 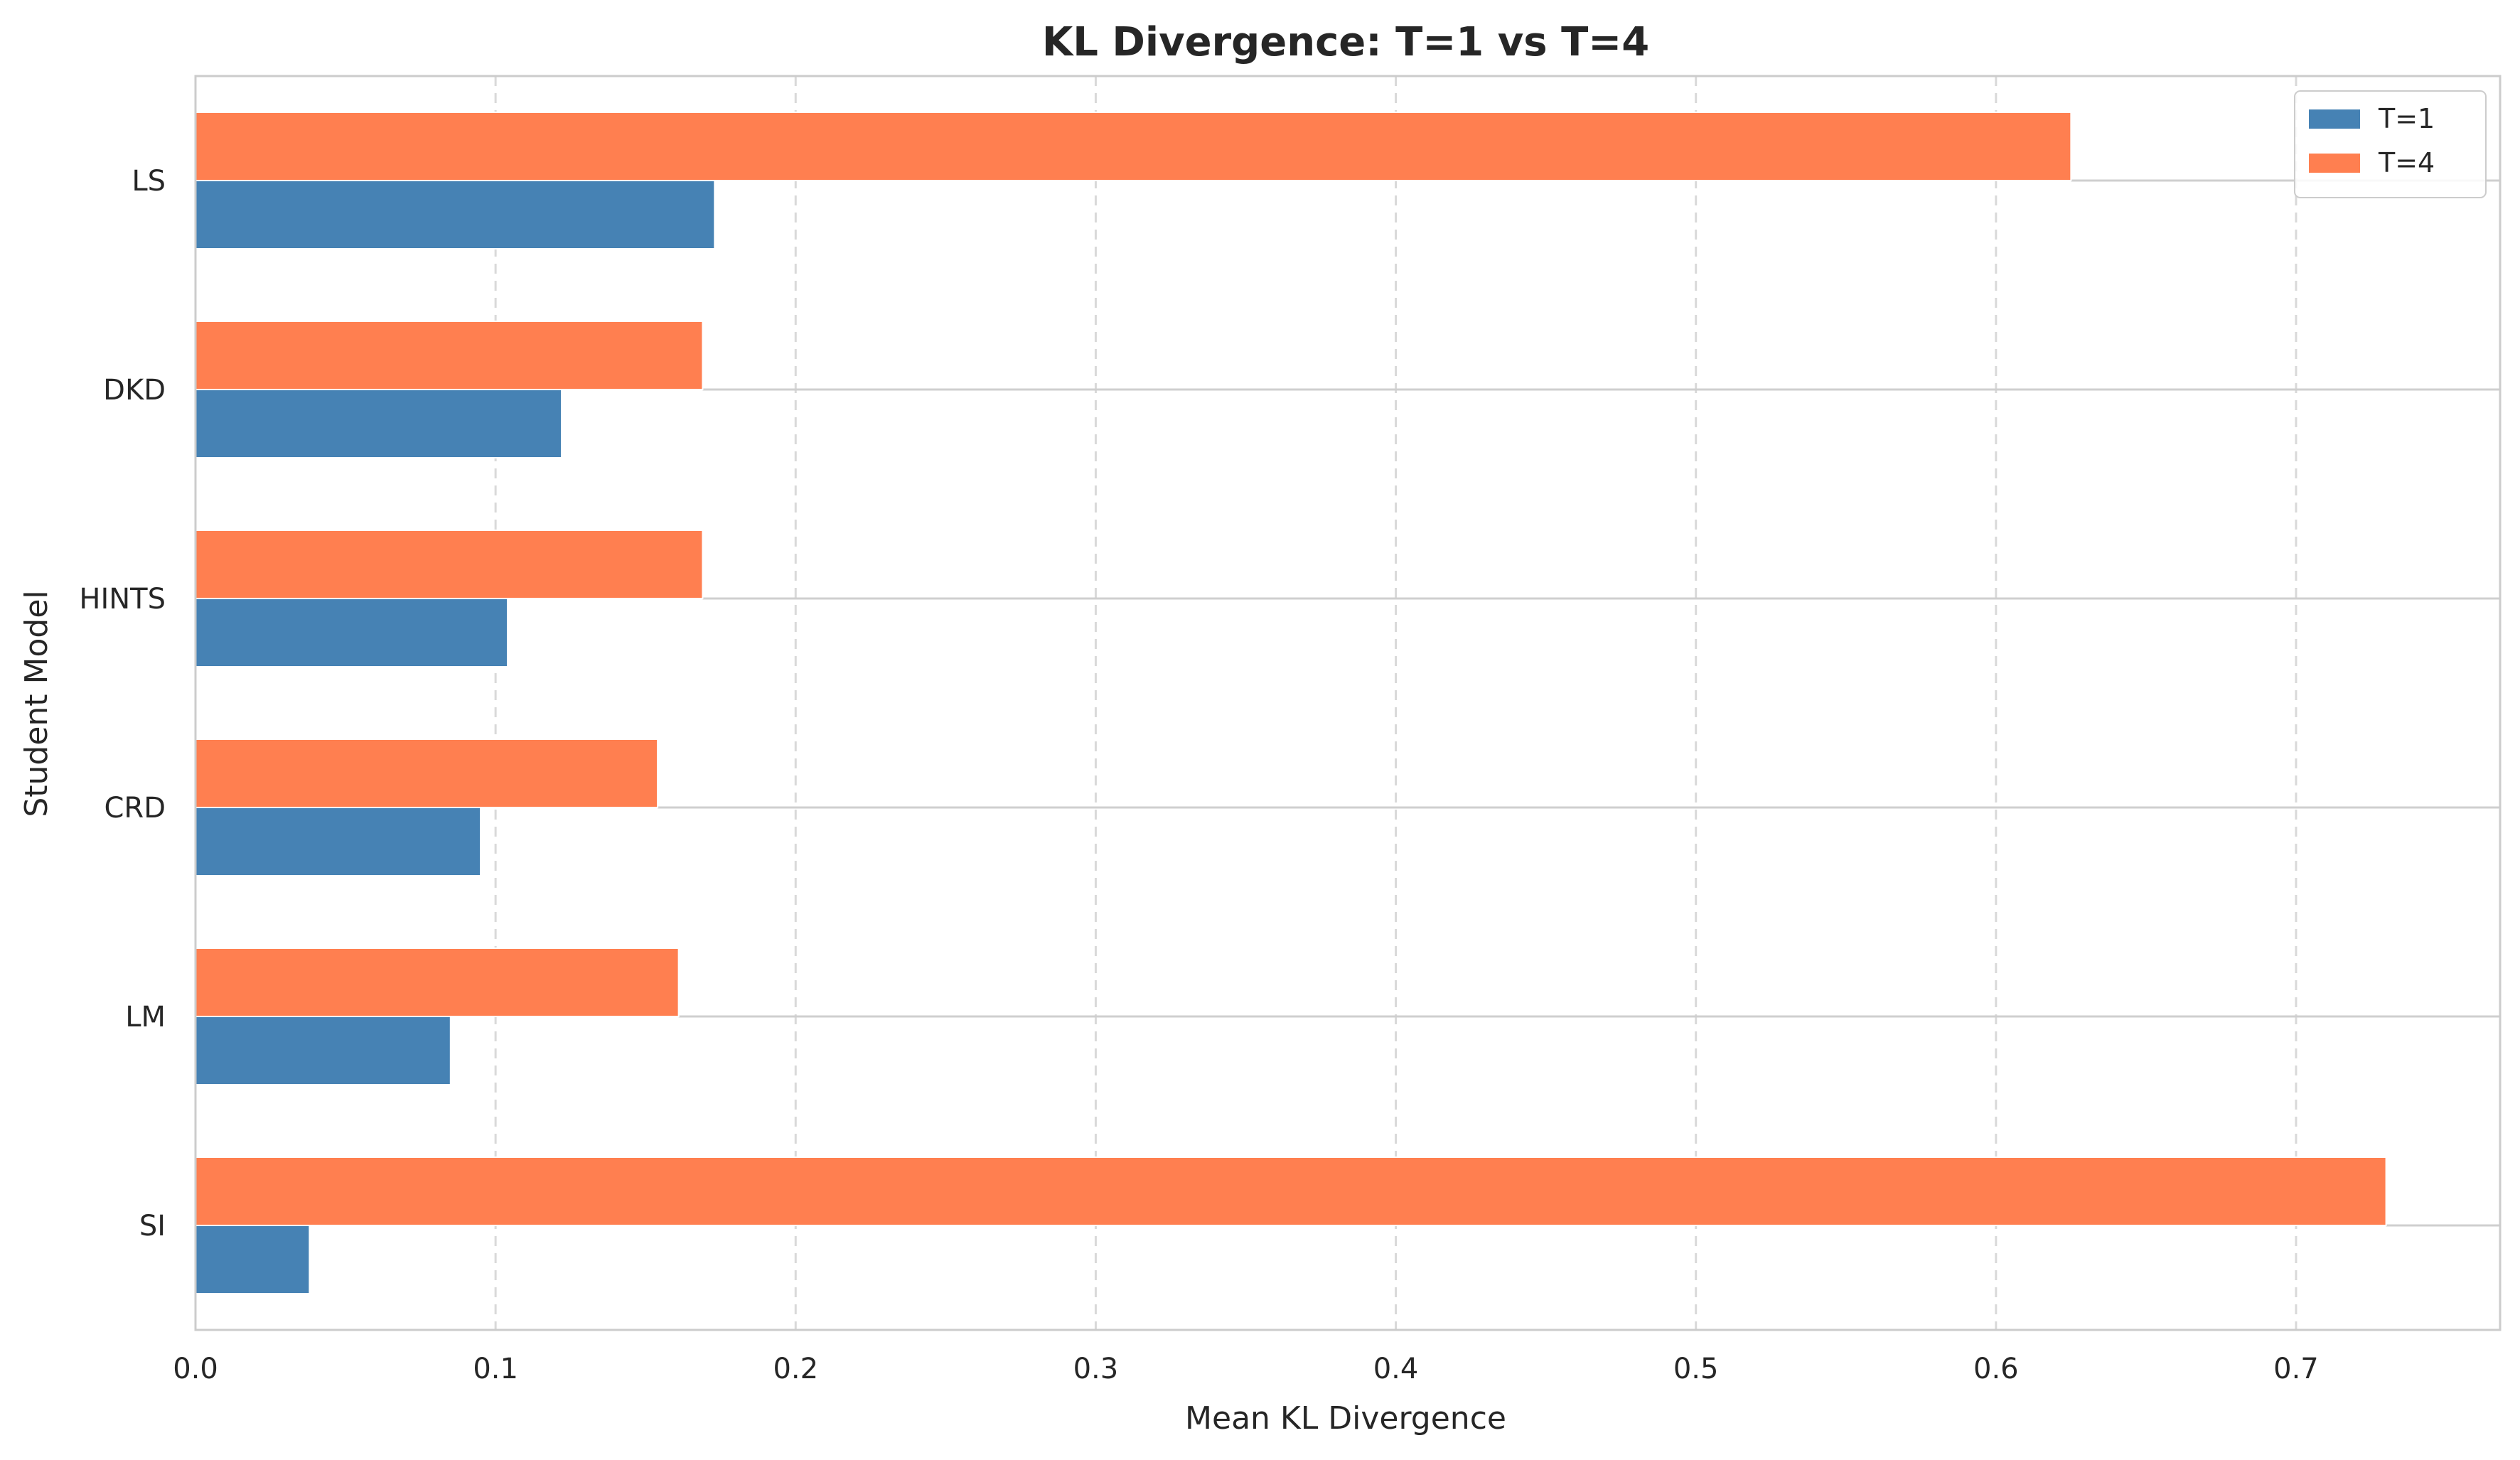 What do you see at coordinates (2406, 118) in the screenshot?
I see `legend-label: T=1` at bounding box center [2406, 118].